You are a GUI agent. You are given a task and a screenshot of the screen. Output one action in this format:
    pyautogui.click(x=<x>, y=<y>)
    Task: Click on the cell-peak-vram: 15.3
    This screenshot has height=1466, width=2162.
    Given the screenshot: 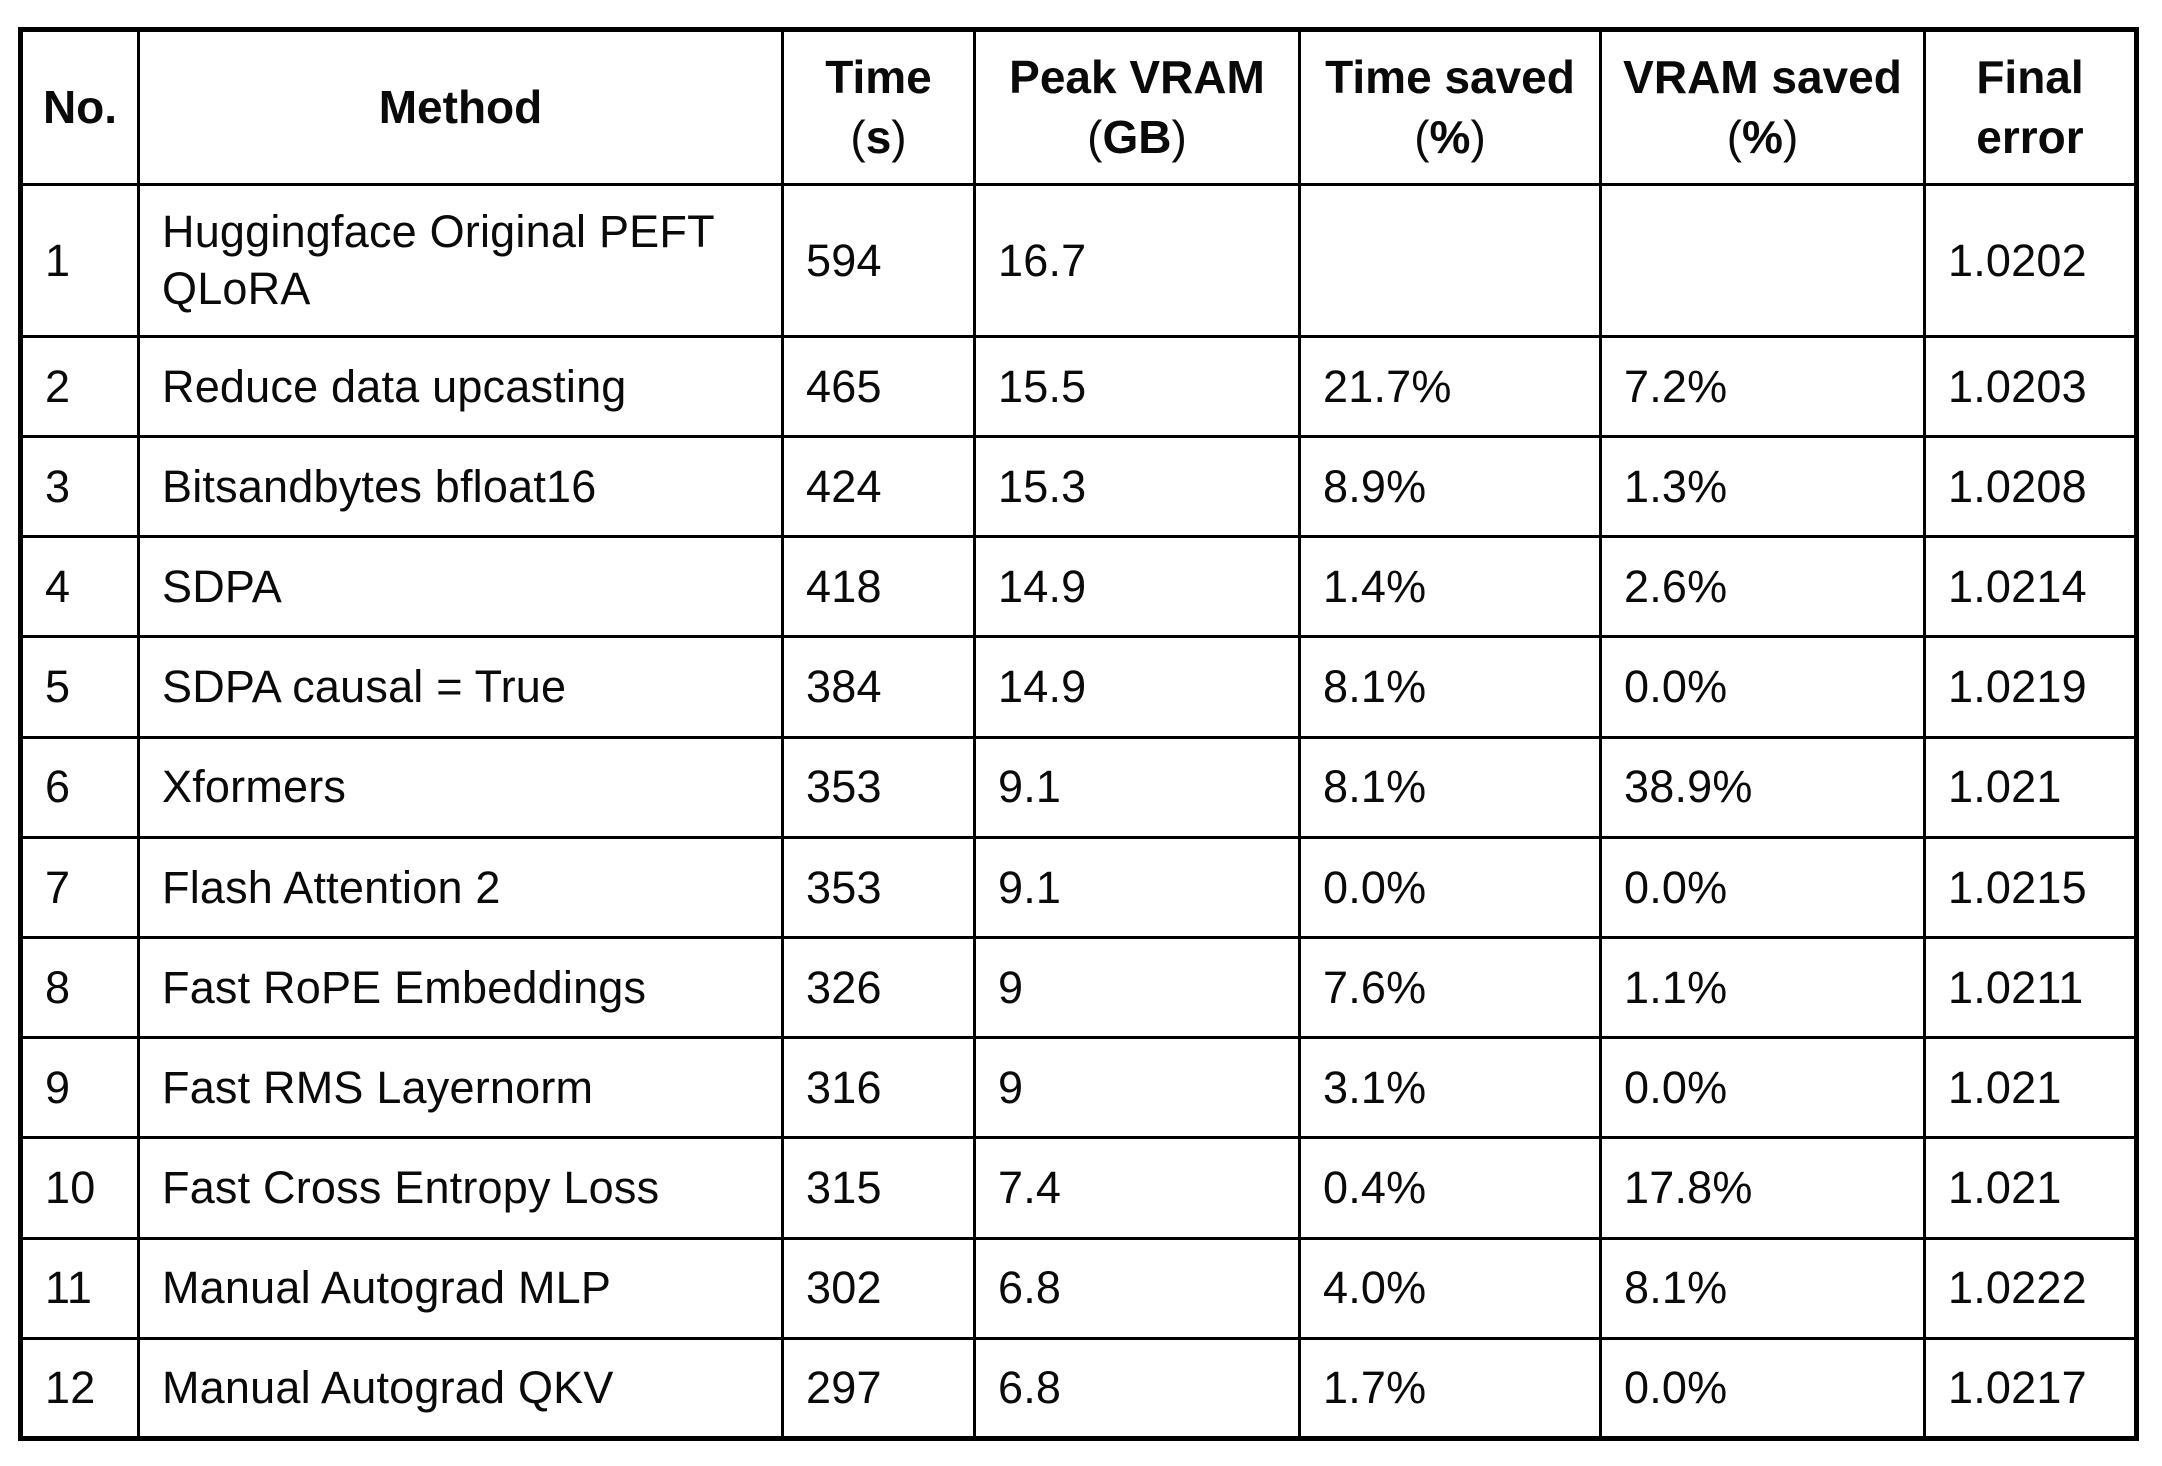 What is the action you would take?
    pyautogui.click(x=1137, y=486)
    